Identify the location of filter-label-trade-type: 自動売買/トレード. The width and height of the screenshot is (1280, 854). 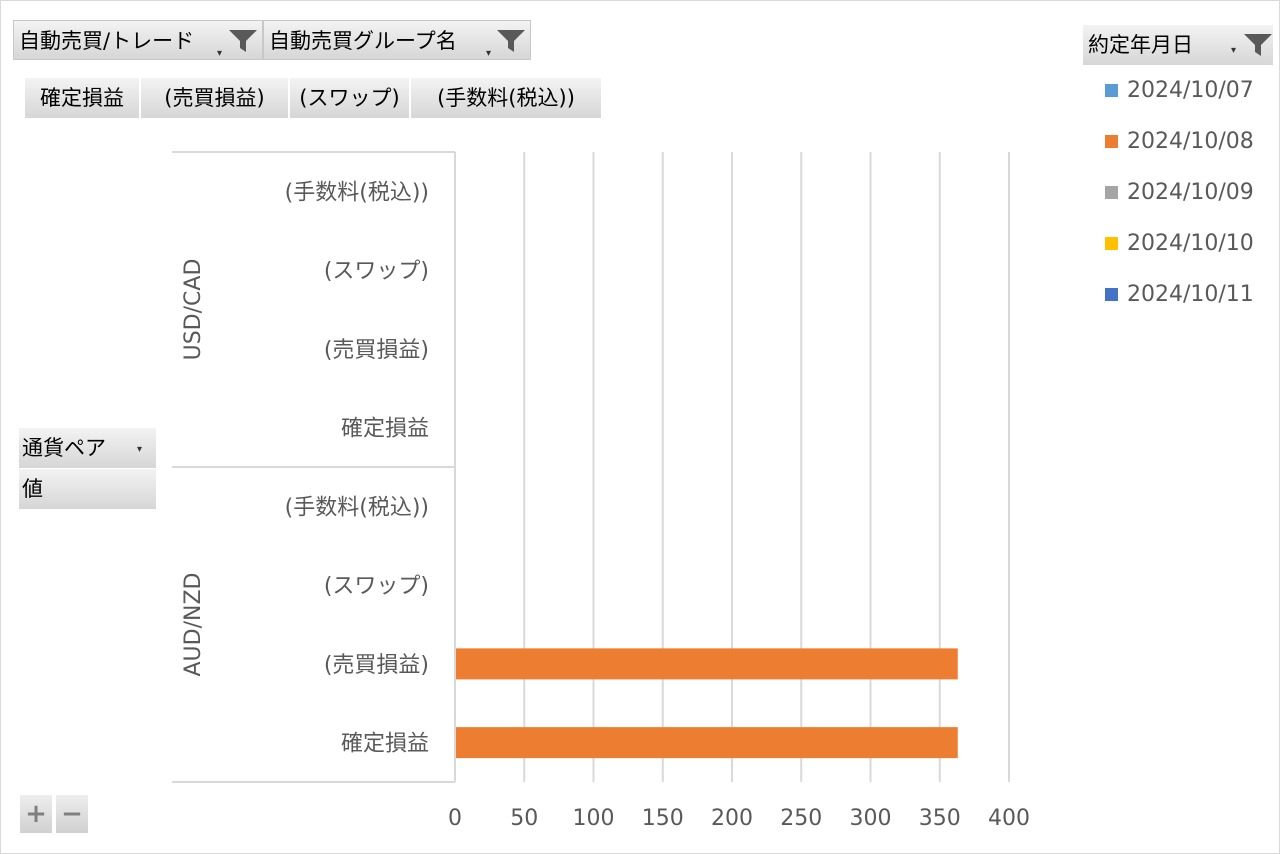
(107, 41).